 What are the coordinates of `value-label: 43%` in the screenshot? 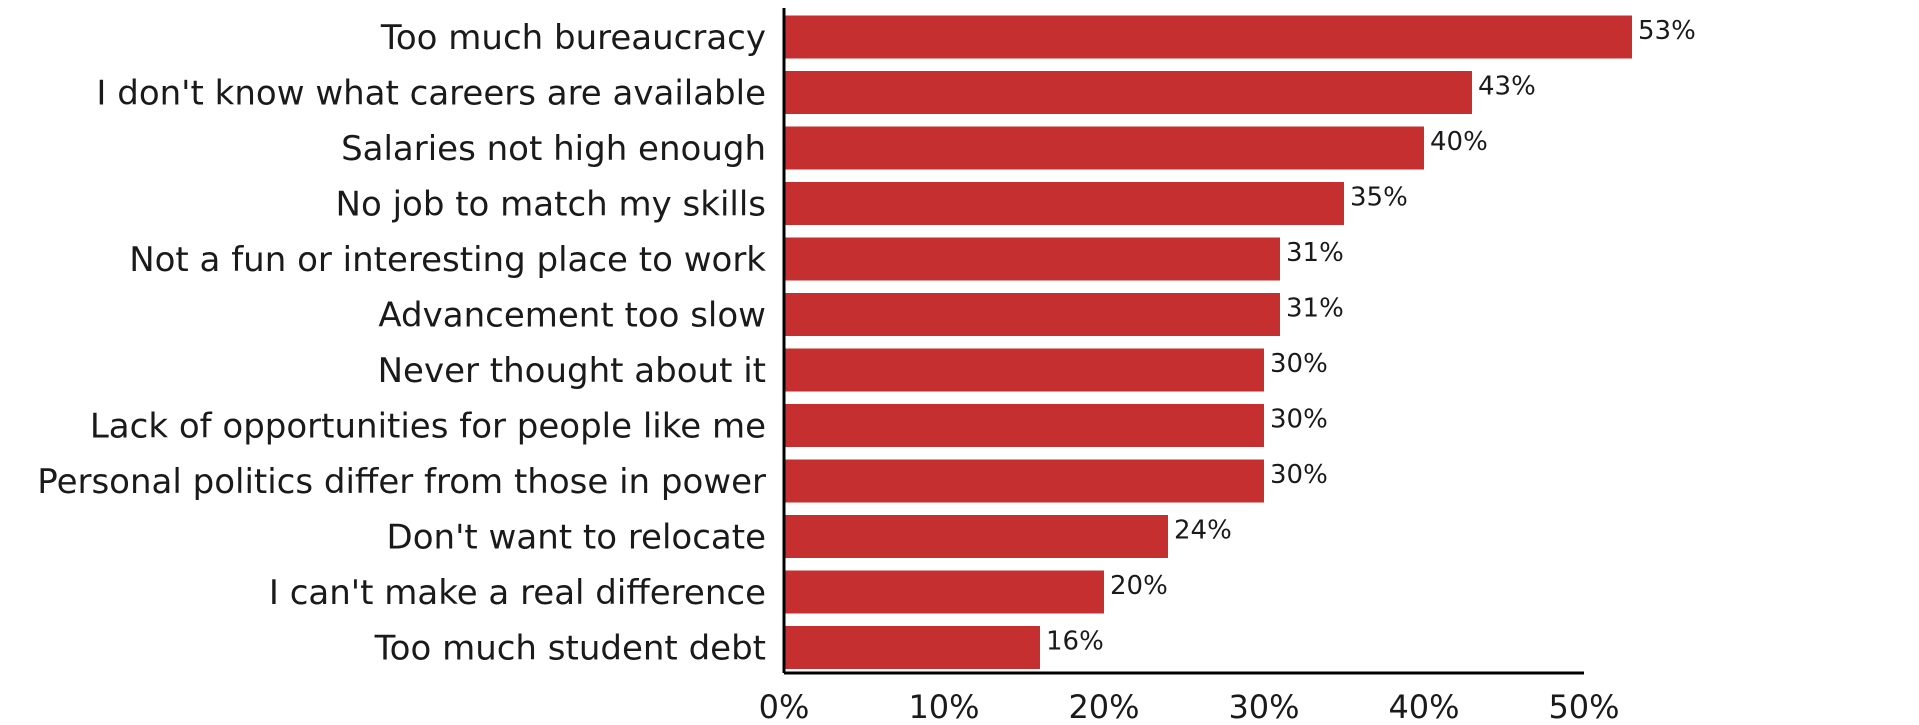 It's located at (1507, 87).